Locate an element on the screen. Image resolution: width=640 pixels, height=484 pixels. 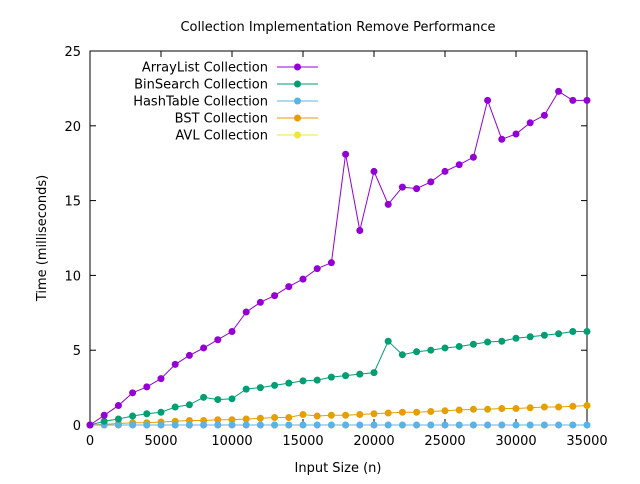
legend-item: ArrayList Collection is located at coordinates (230, 68).